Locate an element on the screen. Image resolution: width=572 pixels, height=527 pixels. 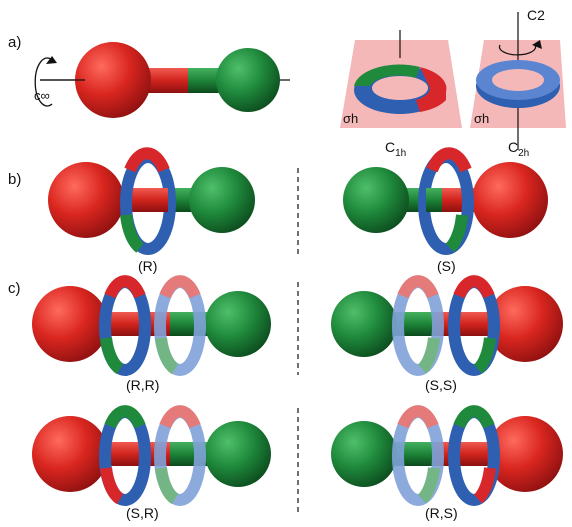
sphere-red is located at coordinates (113, 80).